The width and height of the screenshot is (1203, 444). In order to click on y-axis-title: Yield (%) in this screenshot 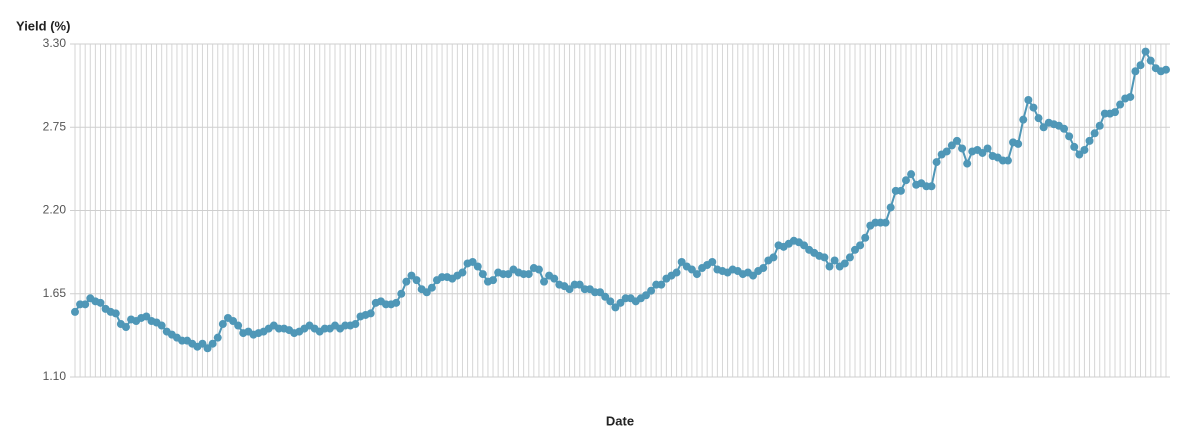, I will do `click(43, 25)`.